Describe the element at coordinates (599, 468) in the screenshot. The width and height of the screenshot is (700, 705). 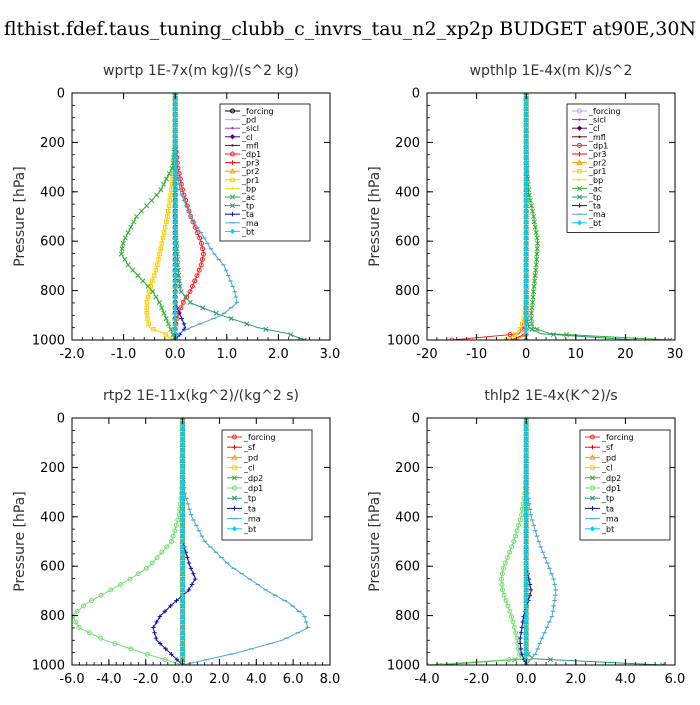
I see `legend-entry: _cl` at that location.